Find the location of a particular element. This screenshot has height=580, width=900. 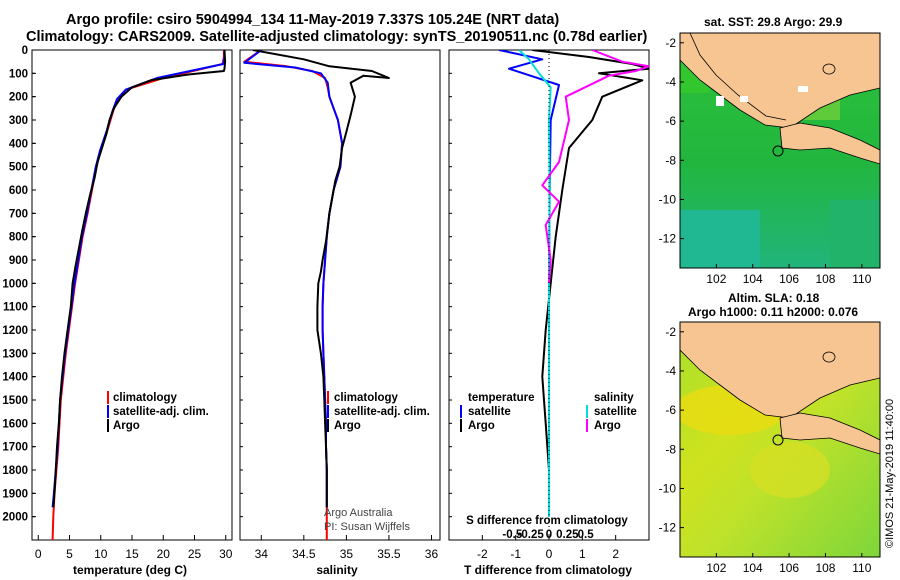

sdiff-axis-label: S difference from climatology is located at coordinates (547, 521).